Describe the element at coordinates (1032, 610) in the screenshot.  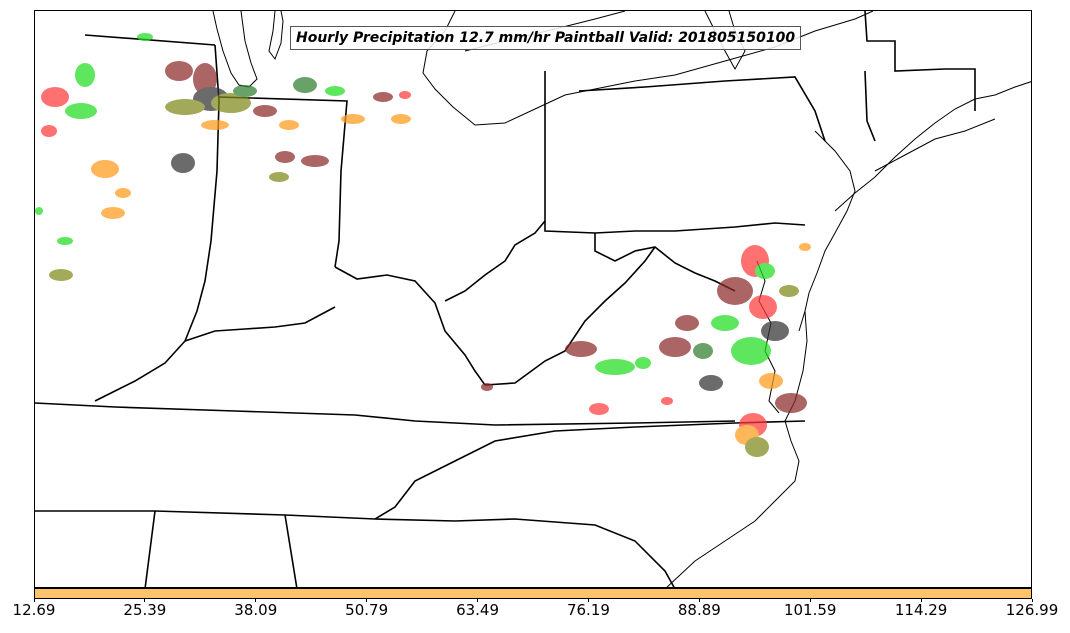
I see `colorbar-tick-label: 126.99` at that location.